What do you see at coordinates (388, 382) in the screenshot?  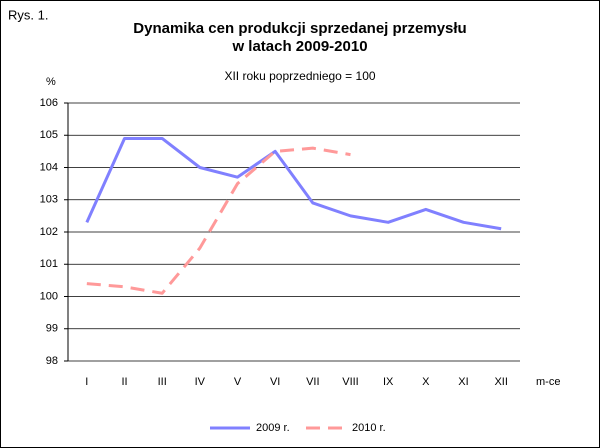 I see `x-tick-label: IX` at bounding box center [388, 382].